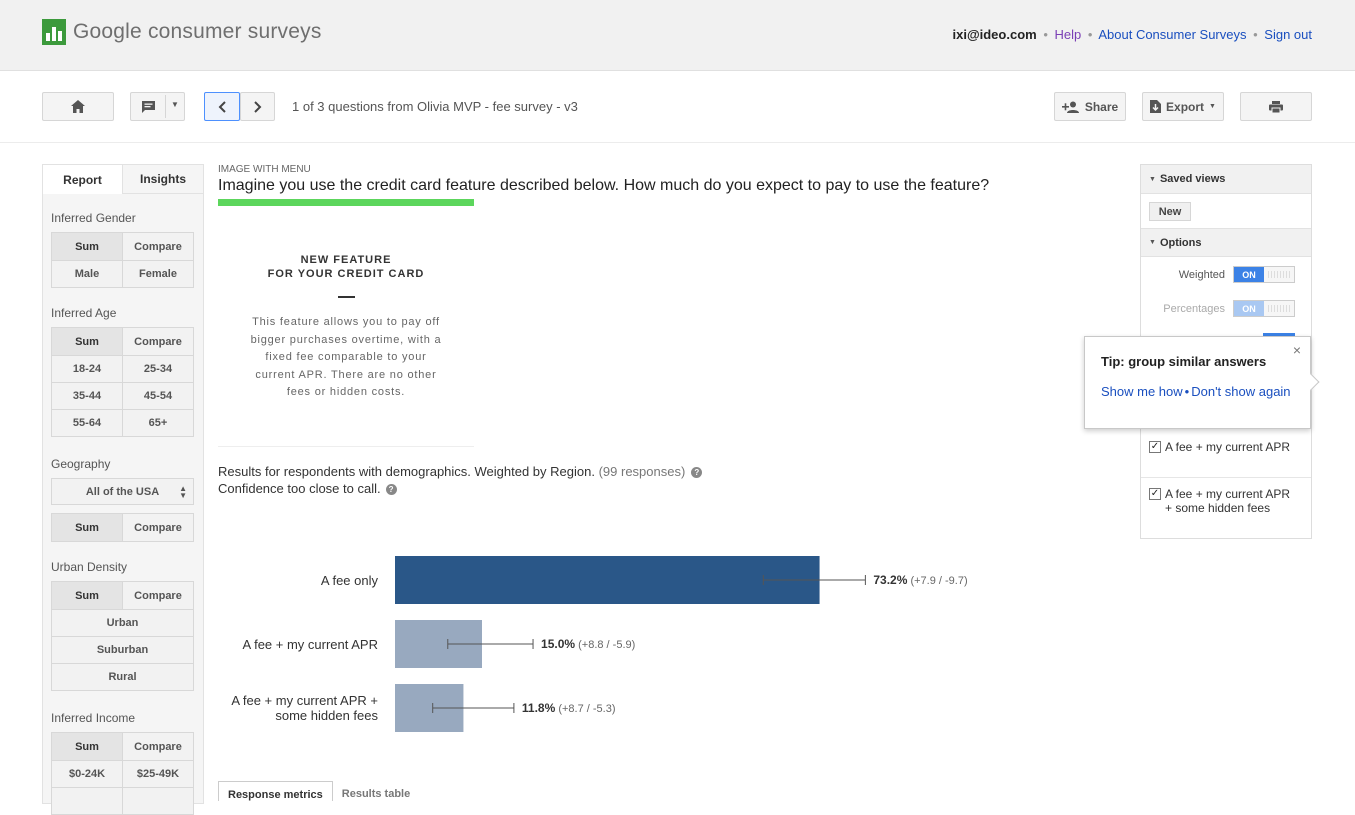 The width and height of the screenshot is (1355, 815). I want to click on urban-sum-option: Sum, so click(87, 595).